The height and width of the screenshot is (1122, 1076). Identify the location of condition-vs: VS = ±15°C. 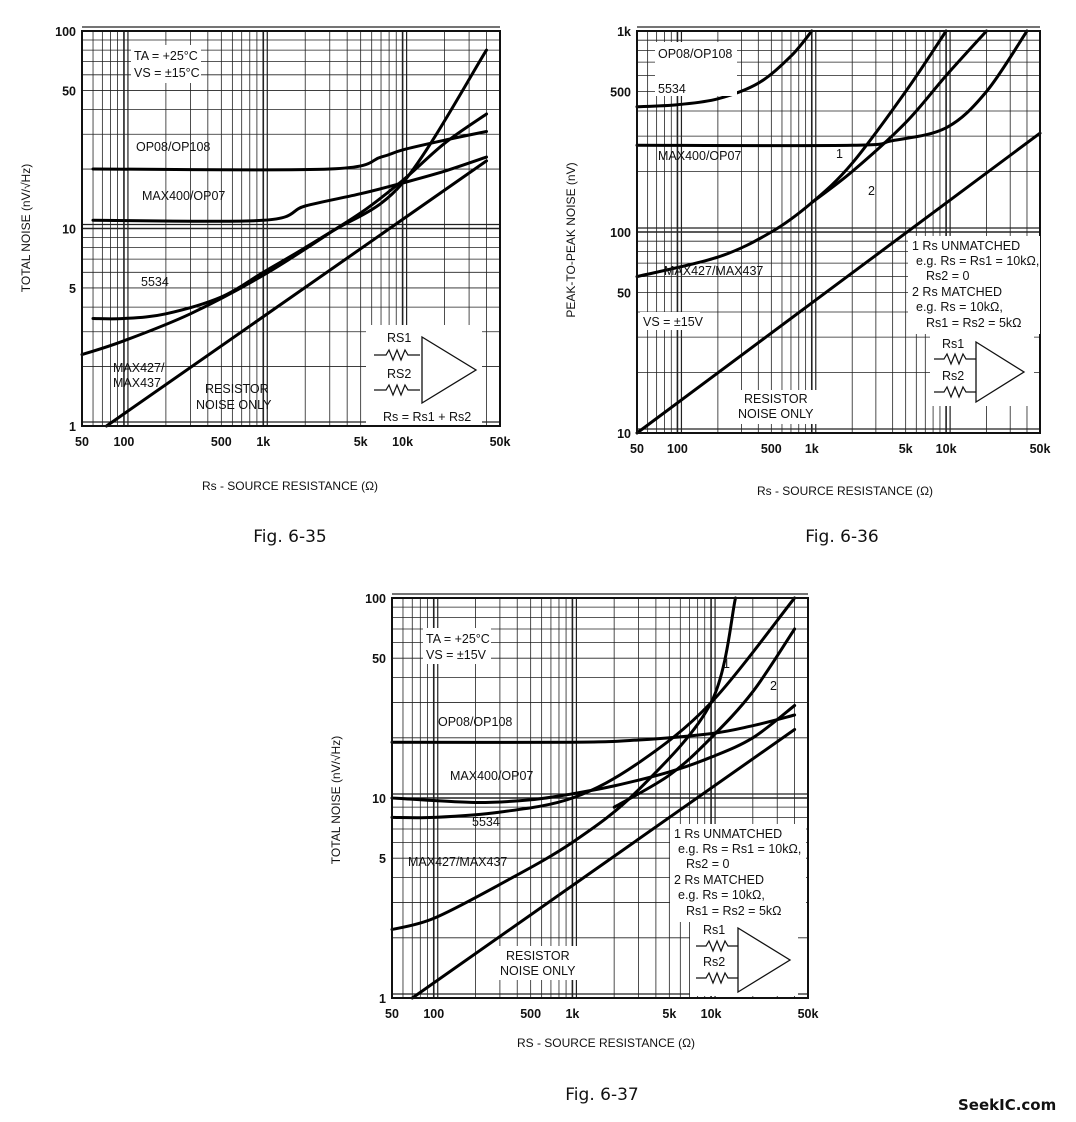
(167, 73).